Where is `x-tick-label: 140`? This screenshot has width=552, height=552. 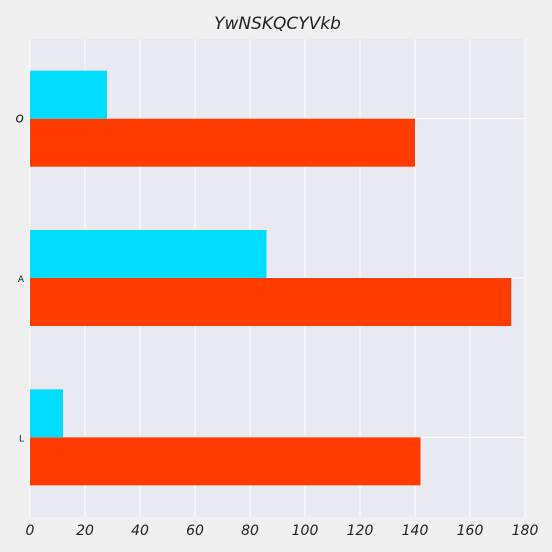 x-tick-label: 140 is located at coordinates (415, 531).